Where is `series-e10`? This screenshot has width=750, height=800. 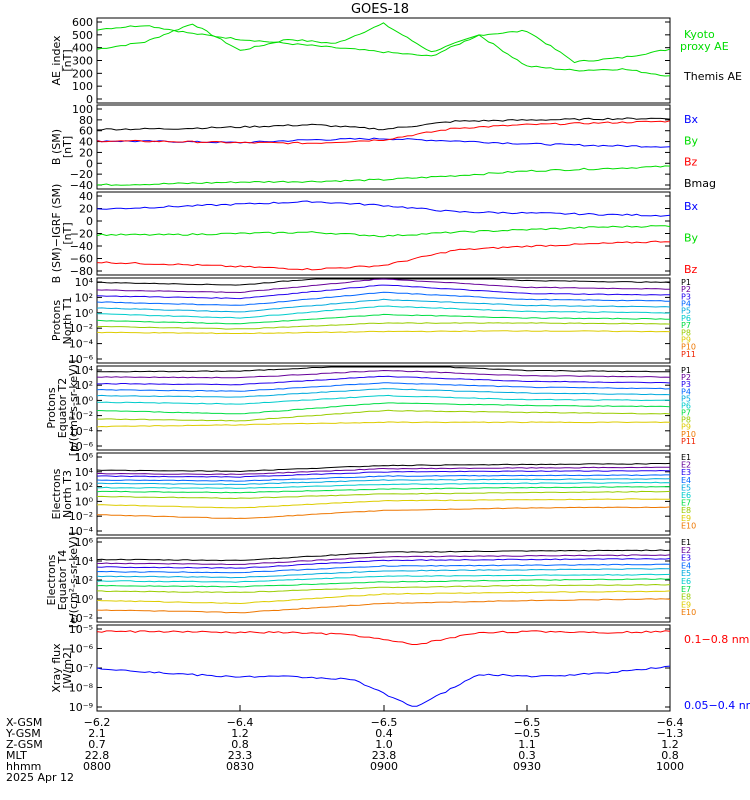 series-e10 is located at coordinates (383, 513).